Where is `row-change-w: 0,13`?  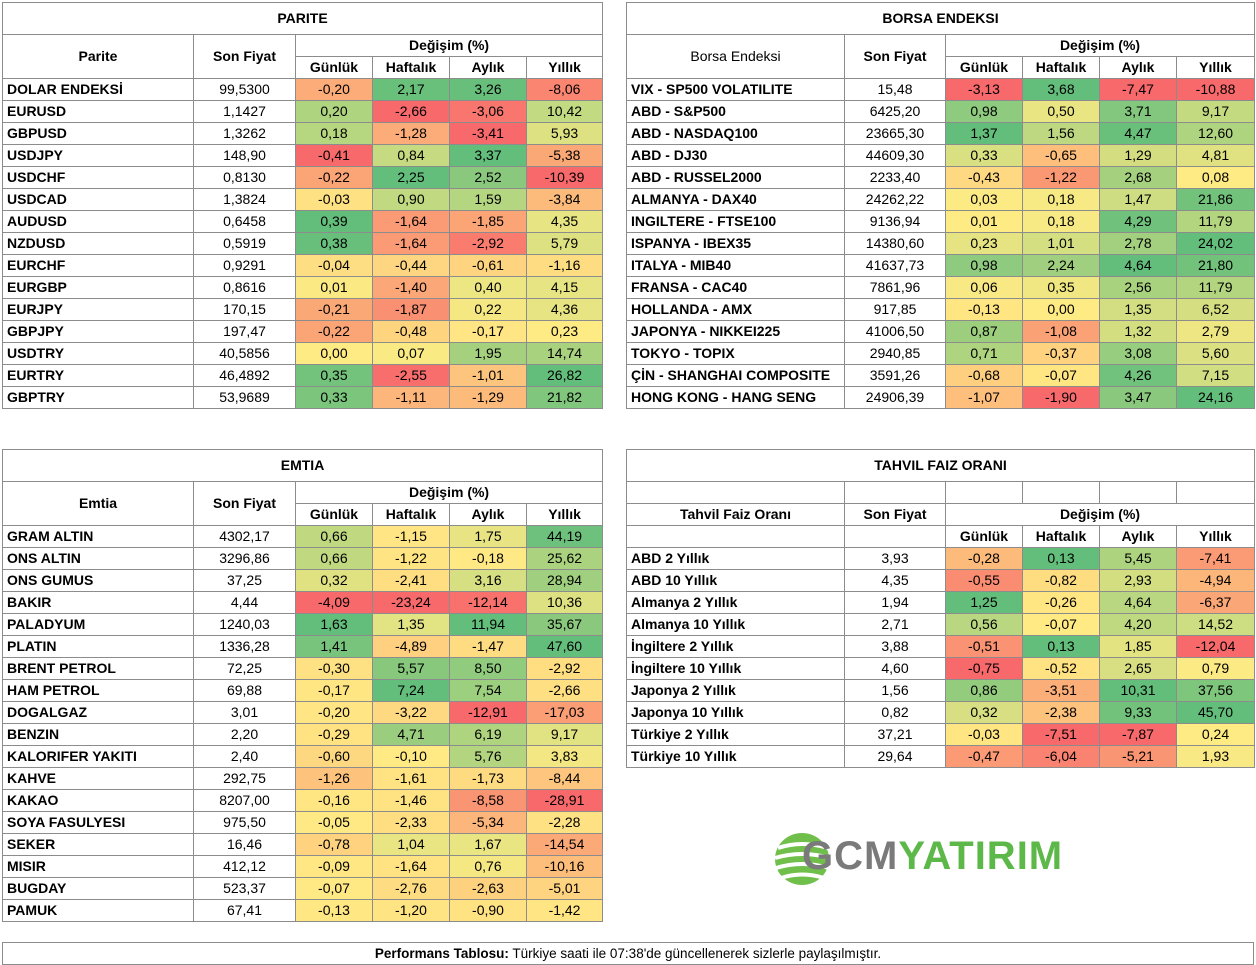 row-change-w: 0,13 is located at coordinates (1061, 646).